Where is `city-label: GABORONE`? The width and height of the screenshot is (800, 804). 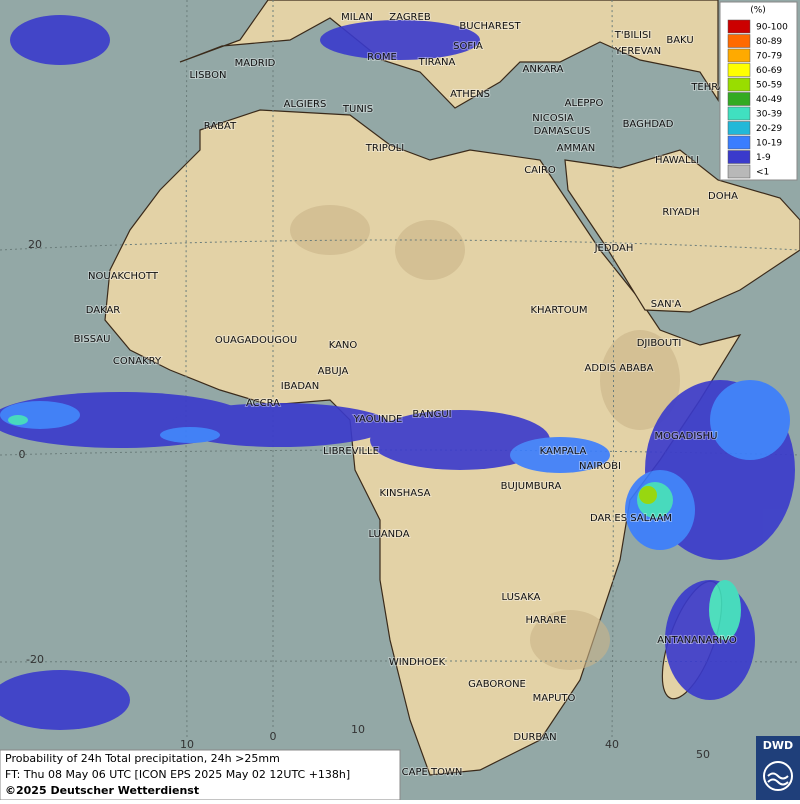
city-label: GABORONE is located at coordinates (497, 684).